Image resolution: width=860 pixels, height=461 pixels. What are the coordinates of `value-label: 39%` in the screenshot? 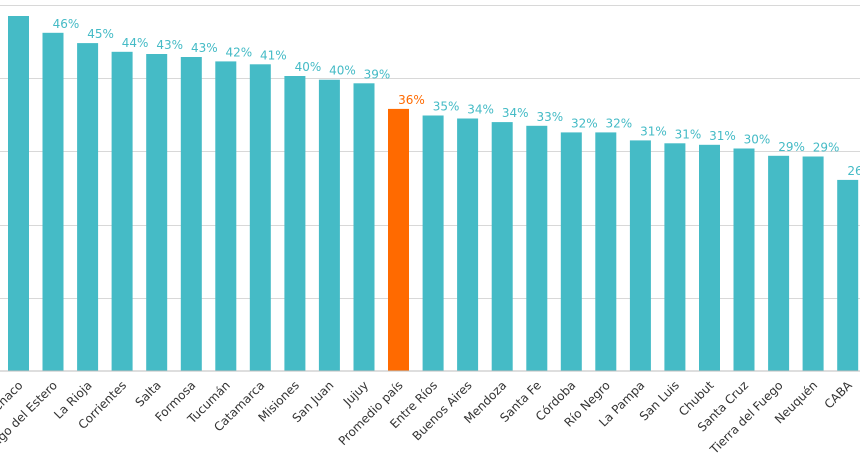 It's located at (377, 74).